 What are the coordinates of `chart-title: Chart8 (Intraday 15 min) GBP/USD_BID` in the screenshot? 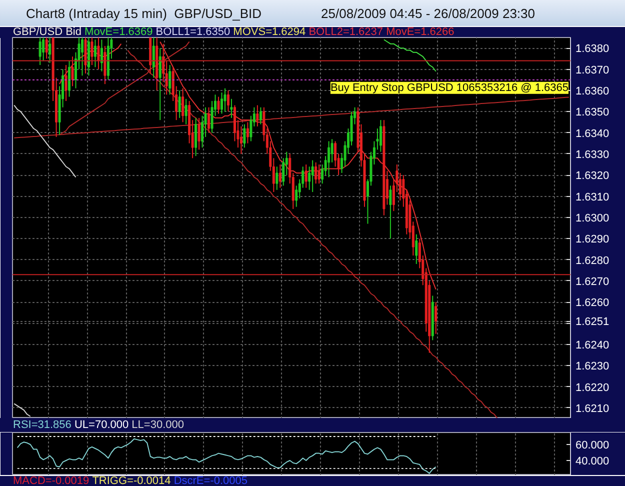 It's located at (144, 14).